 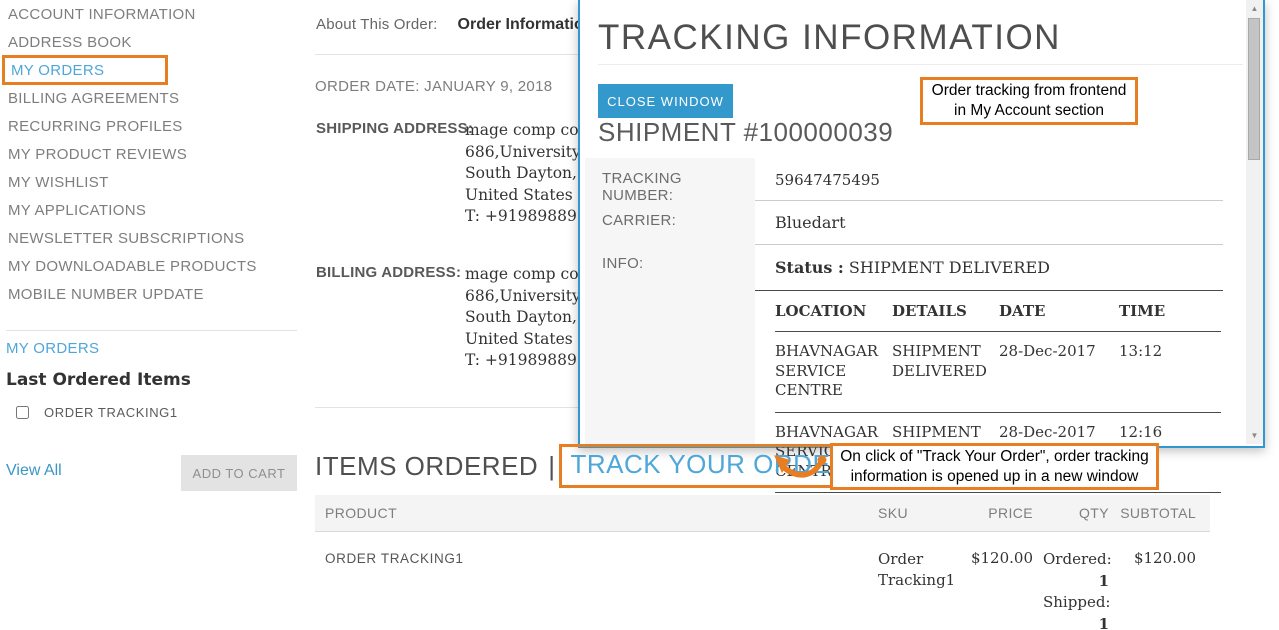 I want to click on sidebar-item-my-product-reviews: MY PRODUCT REVIEWS, so click(x=98, y=154).